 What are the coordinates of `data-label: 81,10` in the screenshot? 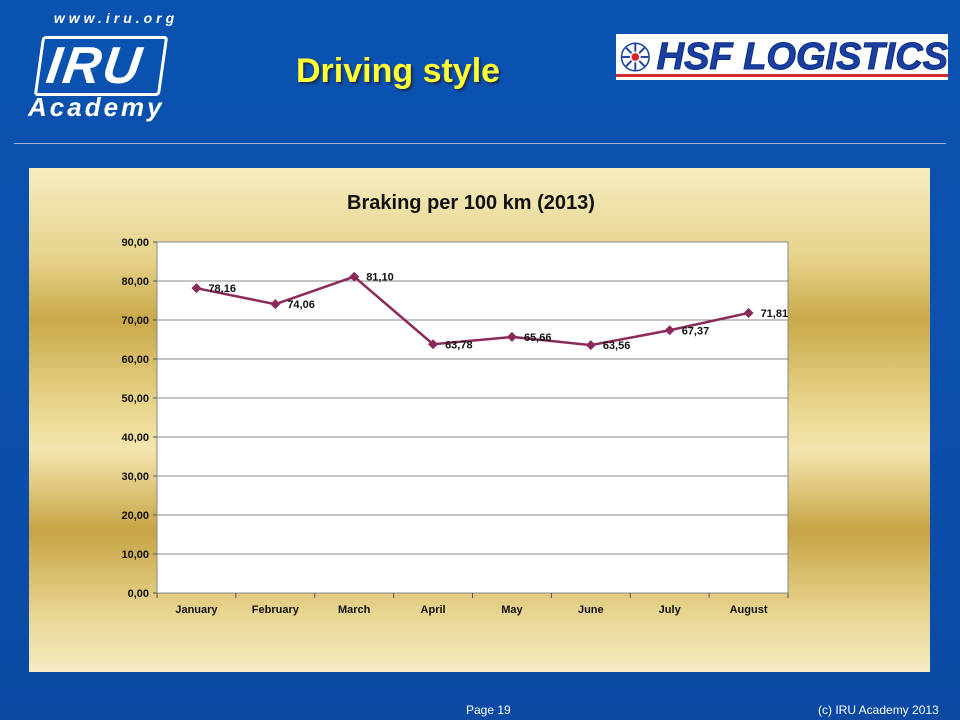 It's located at (380, 278).